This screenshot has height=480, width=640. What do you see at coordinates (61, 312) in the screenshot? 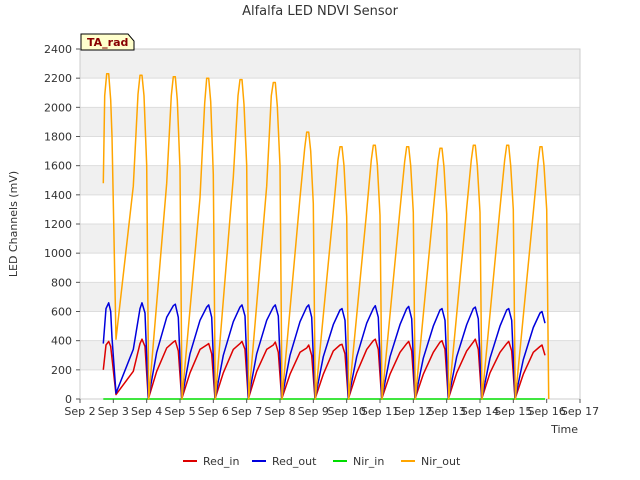
I see `y-tick-label: 600` at bounding box center [61, 312].